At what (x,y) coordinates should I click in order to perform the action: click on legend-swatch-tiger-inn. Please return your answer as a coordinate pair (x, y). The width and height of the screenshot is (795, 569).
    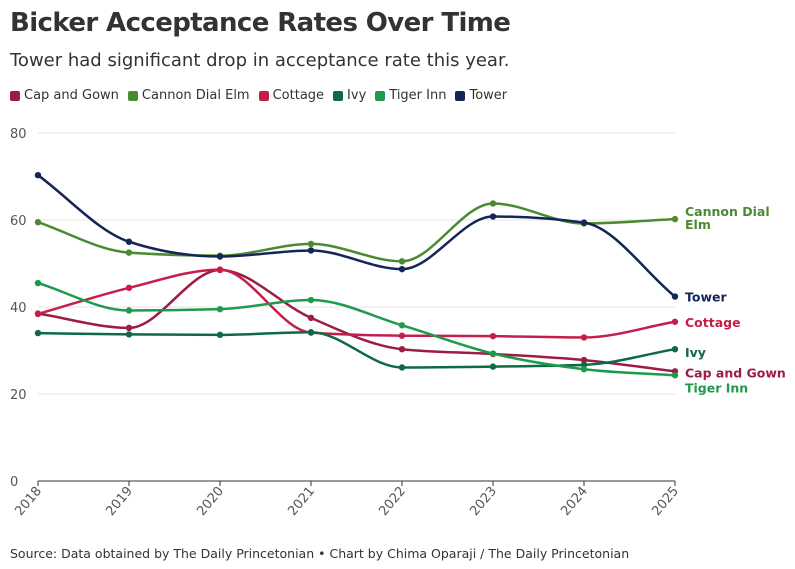
    Looking at the image, I should click on (380, 95).